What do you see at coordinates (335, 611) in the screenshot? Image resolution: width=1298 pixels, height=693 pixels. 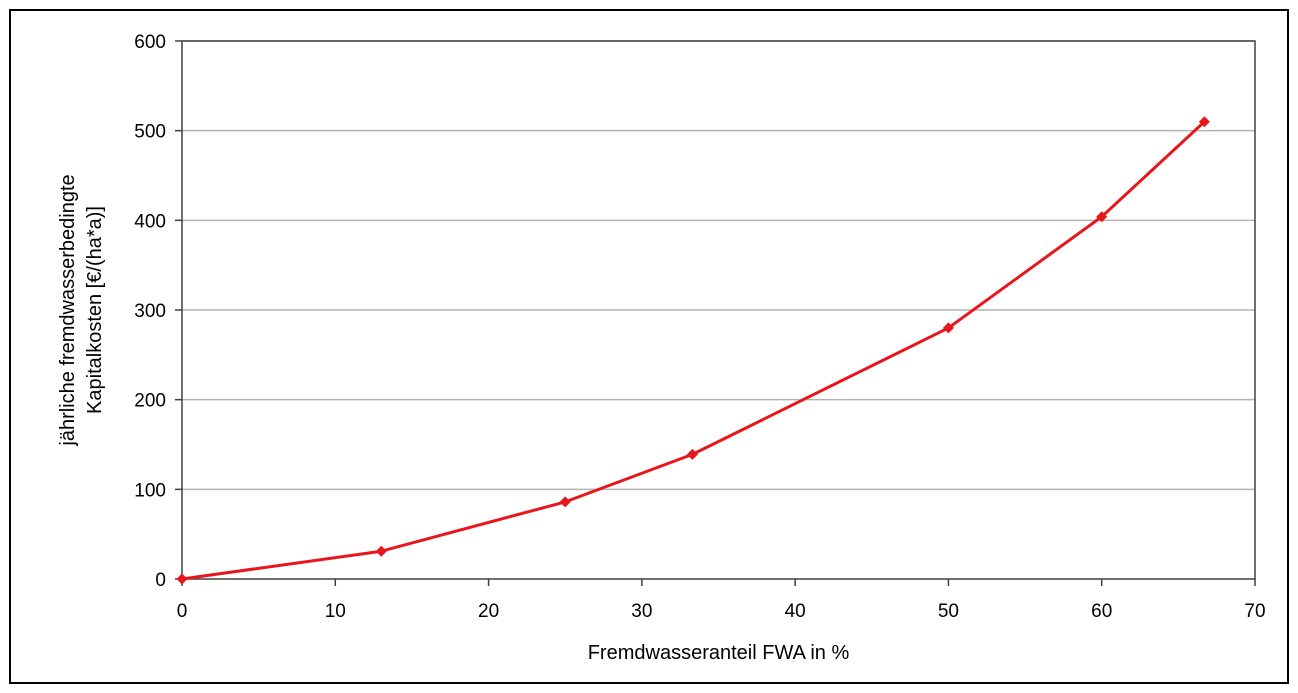 I see `x-tick-label: 10` at bounding box center [335, 611].